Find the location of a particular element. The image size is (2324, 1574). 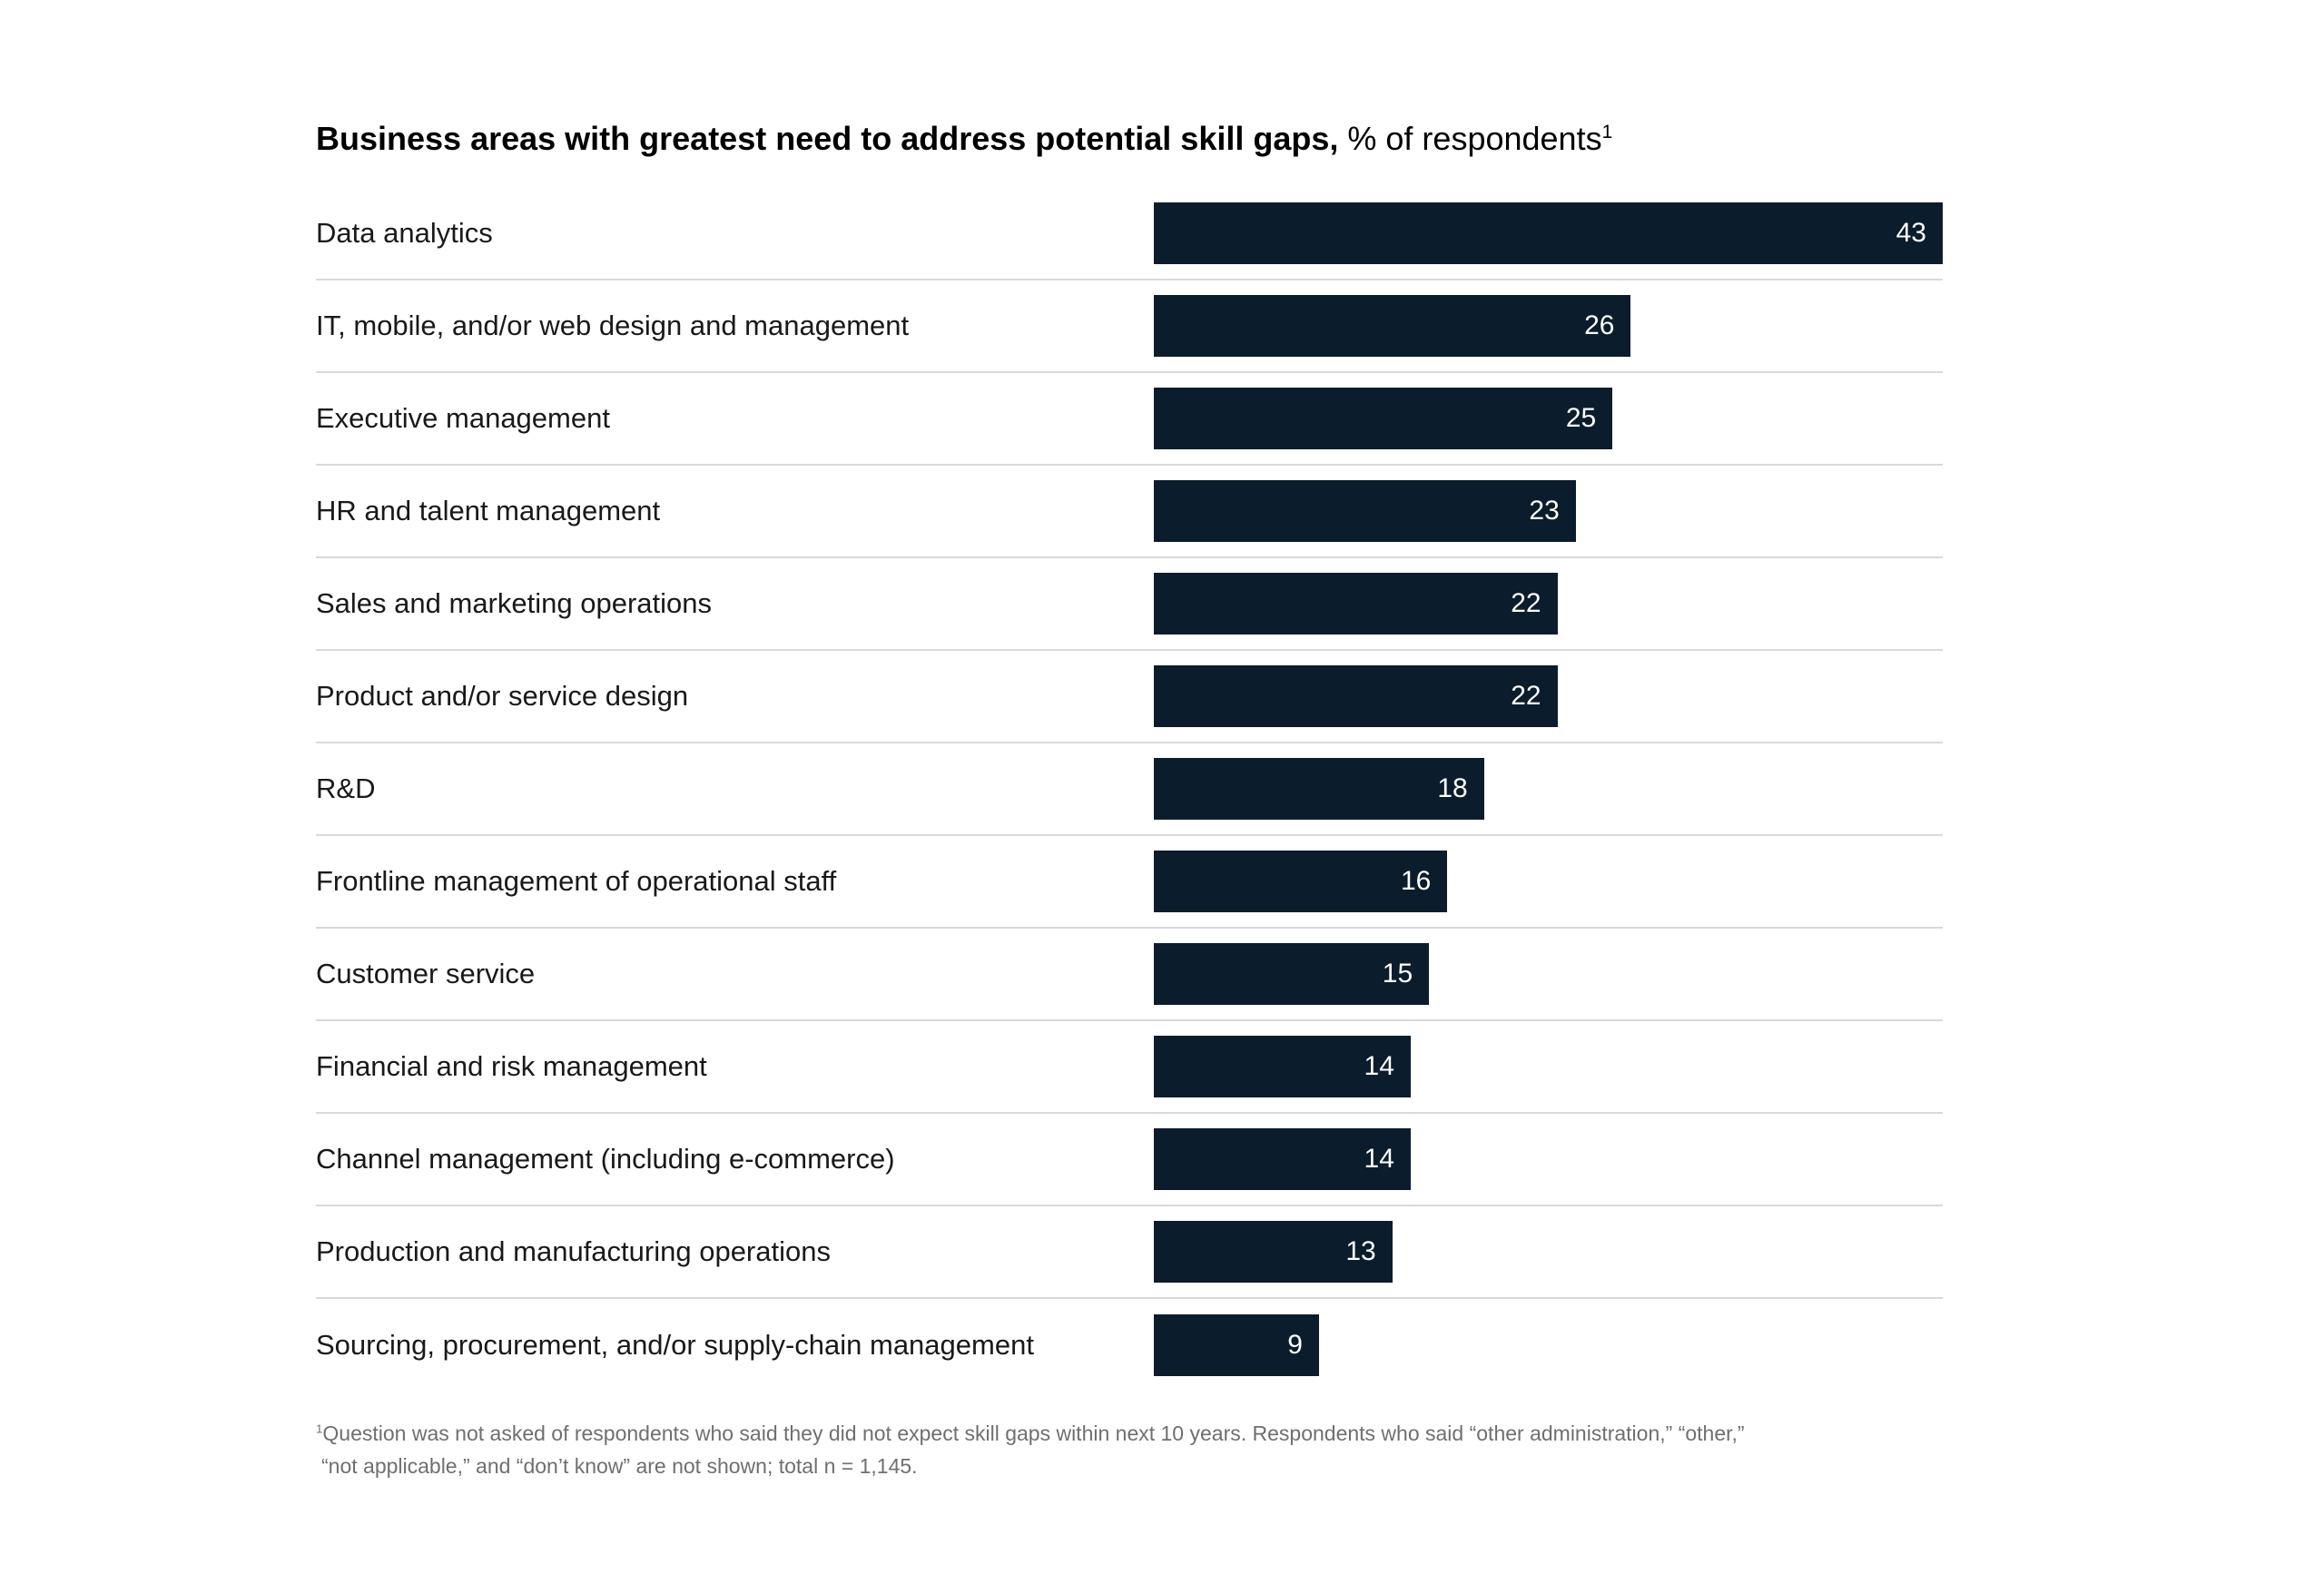

bar-track: 23 is located at coordinates (1548, 511).